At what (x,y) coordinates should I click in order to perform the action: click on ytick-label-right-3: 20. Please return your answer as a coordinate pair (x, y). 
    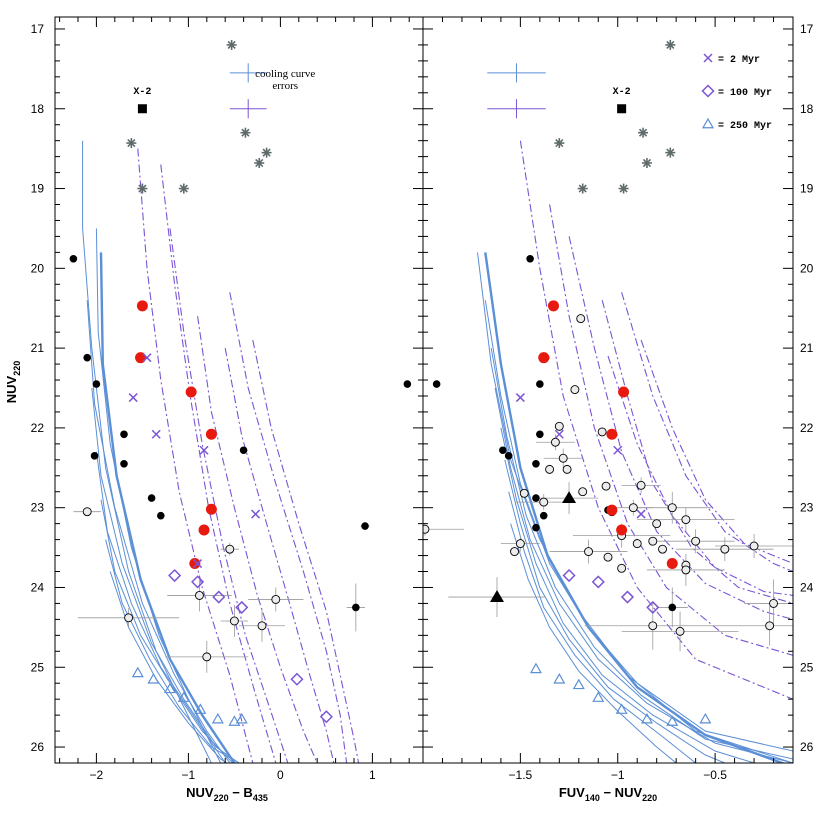
    Looking at the image, I should click on (807, 268).